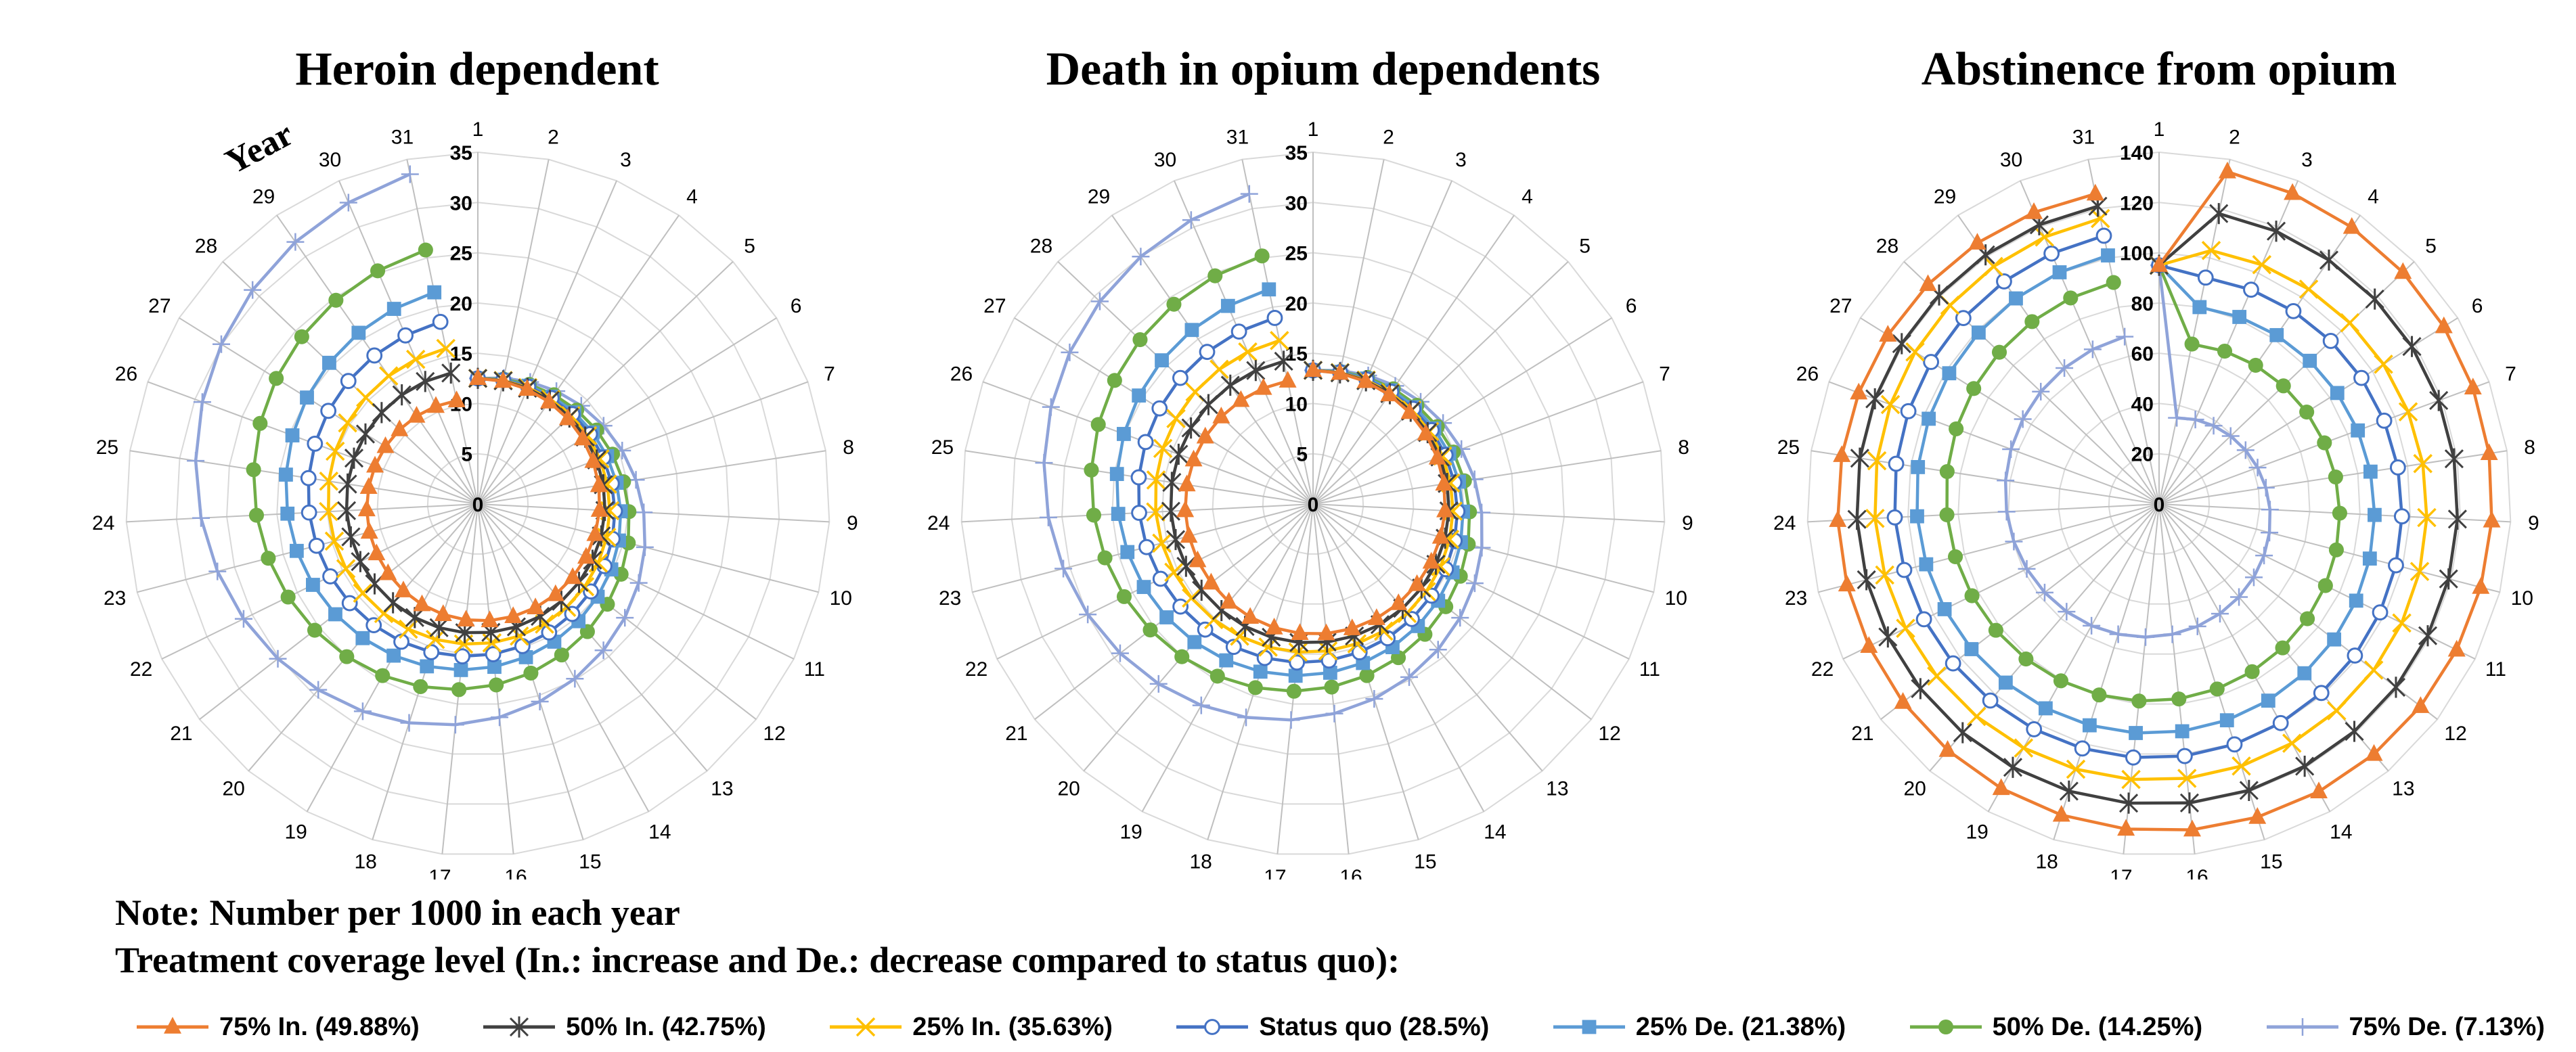 The width and height of the screenshot is (2576, 1052). I want to click on spoke-label: 26, so click(1807, 374).